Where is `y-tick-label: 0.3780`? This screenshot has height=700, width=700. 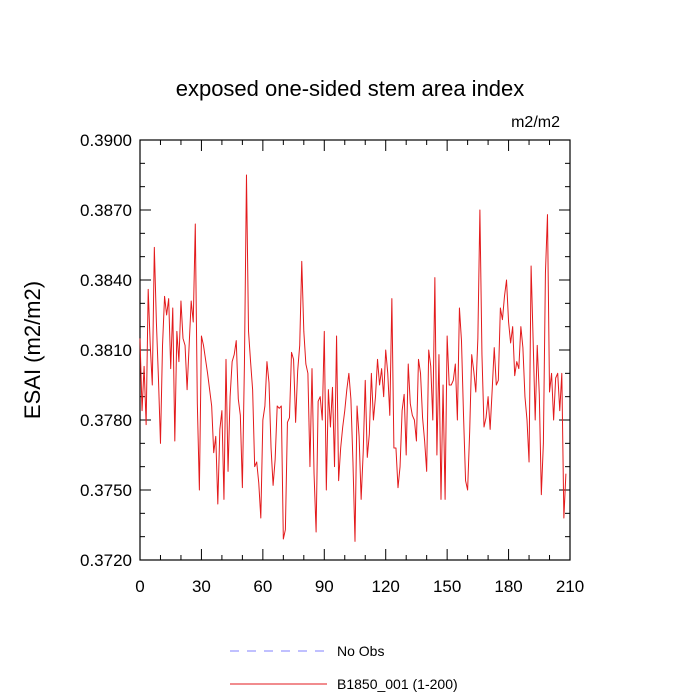
y-tick-label: 0.3780 is located at coordinates (106, 420).